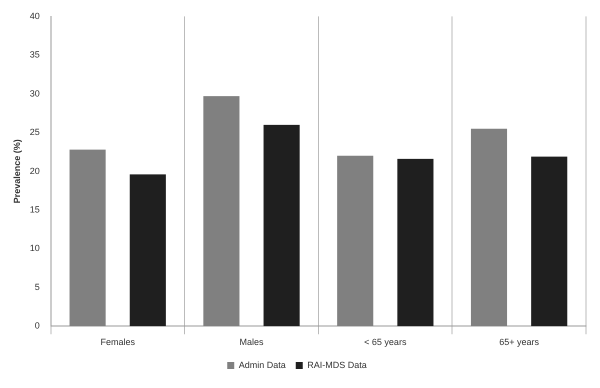 Image resolution: width=600 pixels, height=388 pixels. I want to click on y-tick-label: 0, so click(37, 325).